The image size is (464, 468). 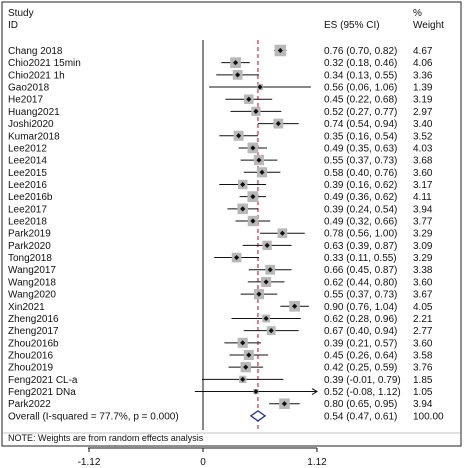 I want to click on study-weight: 3.36, so click(x=423, y=75).